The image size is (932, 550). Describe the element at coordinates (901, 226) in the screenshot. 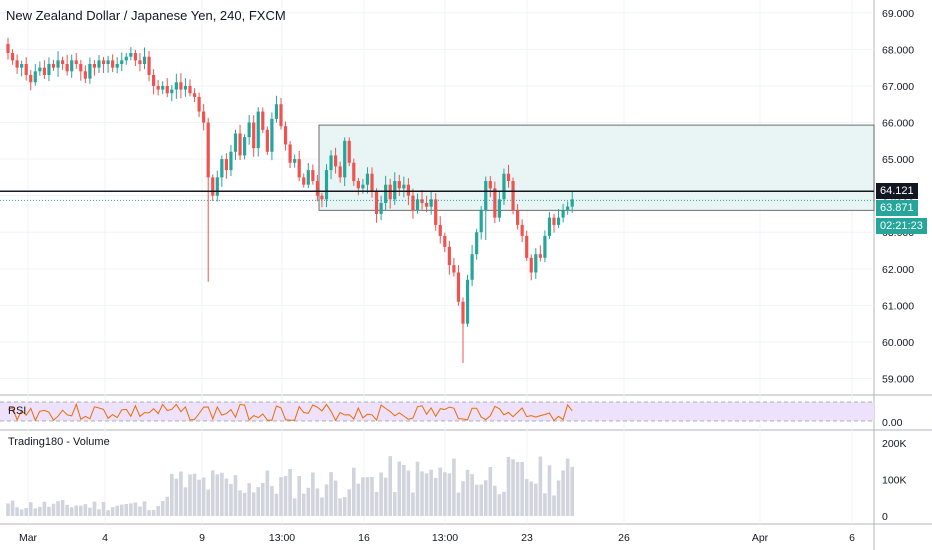

I see `countdown-tag: 02:21:23` at that location.